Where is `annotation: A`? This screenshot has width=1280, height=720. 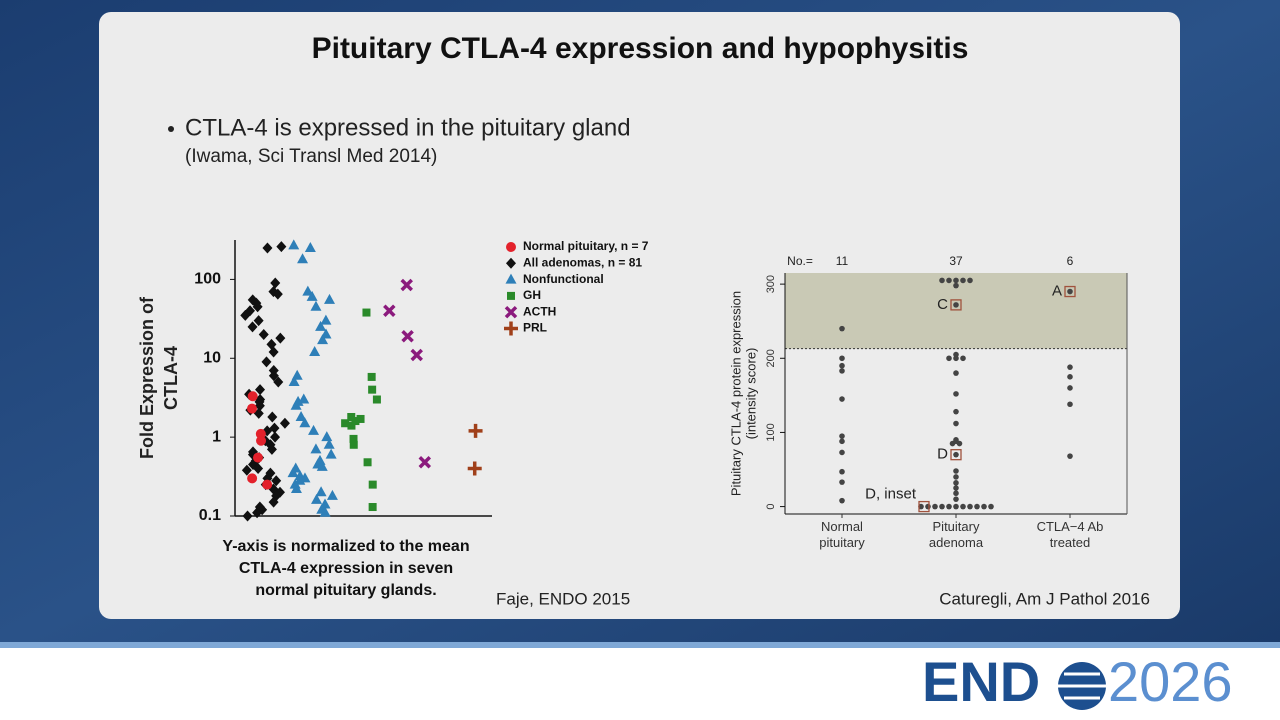 annotation: A is located at coordinates (1057, 291).